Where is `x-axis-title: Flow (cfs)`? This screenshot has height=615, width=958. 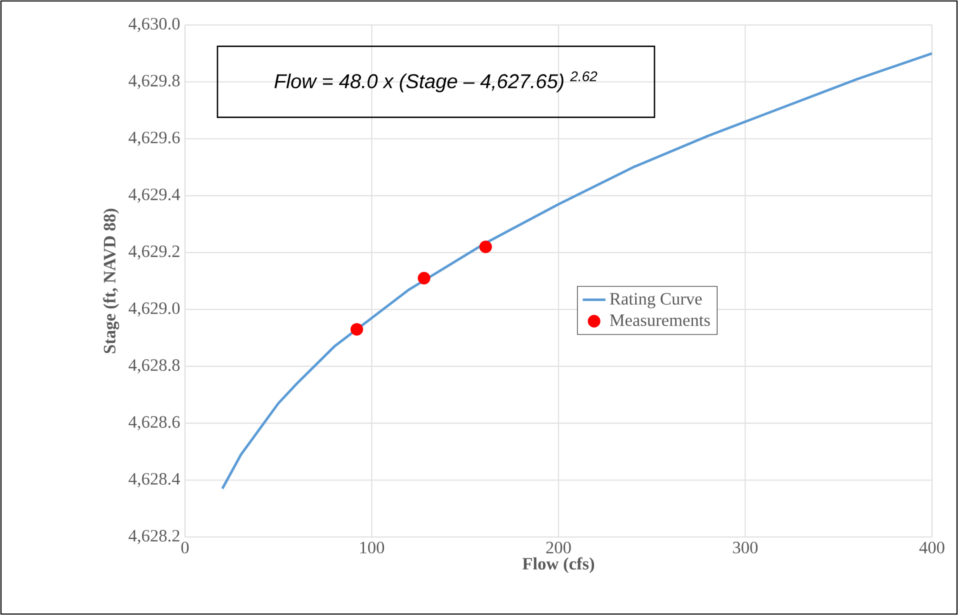
x-axis-title: Flow (cfs) is located at coordinates (558, 565).